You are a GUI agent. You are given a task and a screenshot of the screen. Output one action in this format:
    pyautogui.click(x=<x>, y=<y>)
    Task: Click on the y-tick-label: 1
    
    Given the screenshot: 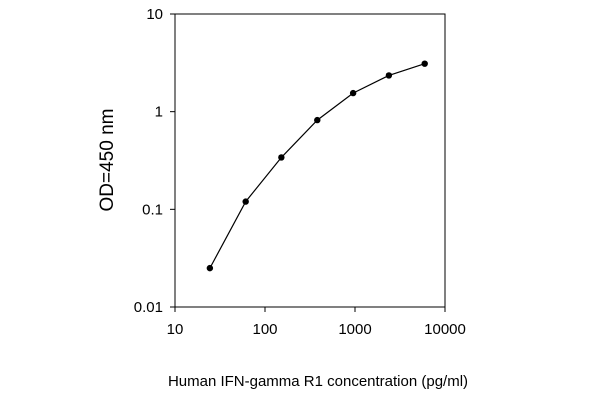 What is the action you would take?
    pyautogui.click(x=159, y=112)
    